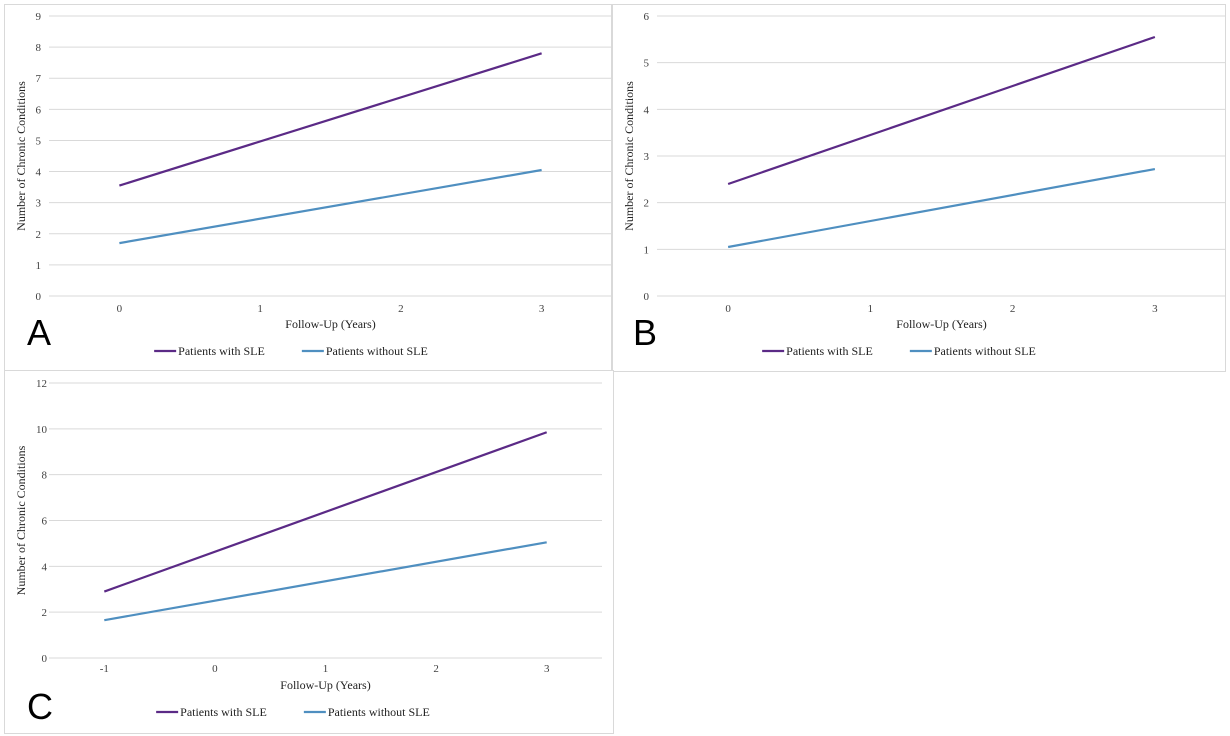 The image size is (1230, 736). I want to click on panel-letter-b: B, so click(645, 332).